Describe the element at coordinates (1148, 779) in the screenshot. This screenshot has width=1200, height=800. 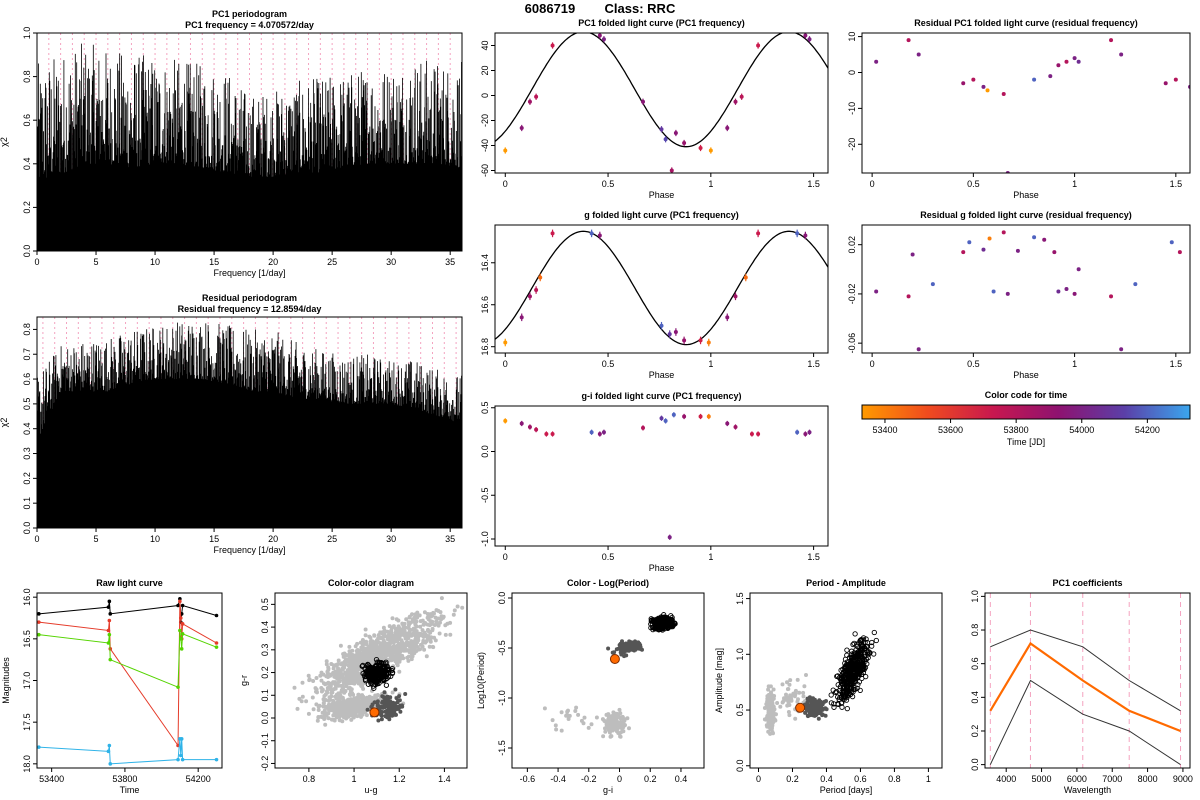
I see `x-tick-label: 8000` at that location.